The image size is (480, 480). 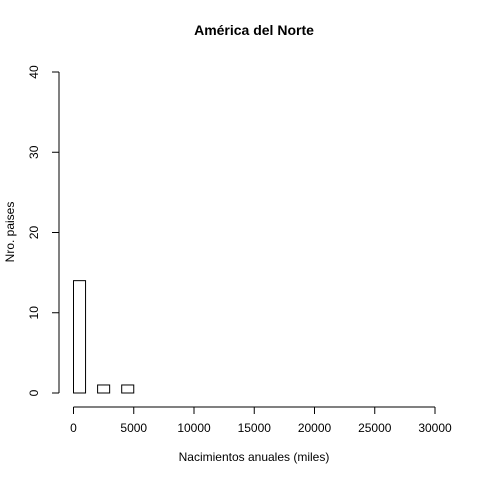 What do you see at coordinates (34, 313) in the screenshot?
I see `y-tick-label: 10` at bounding box center [34, 313].